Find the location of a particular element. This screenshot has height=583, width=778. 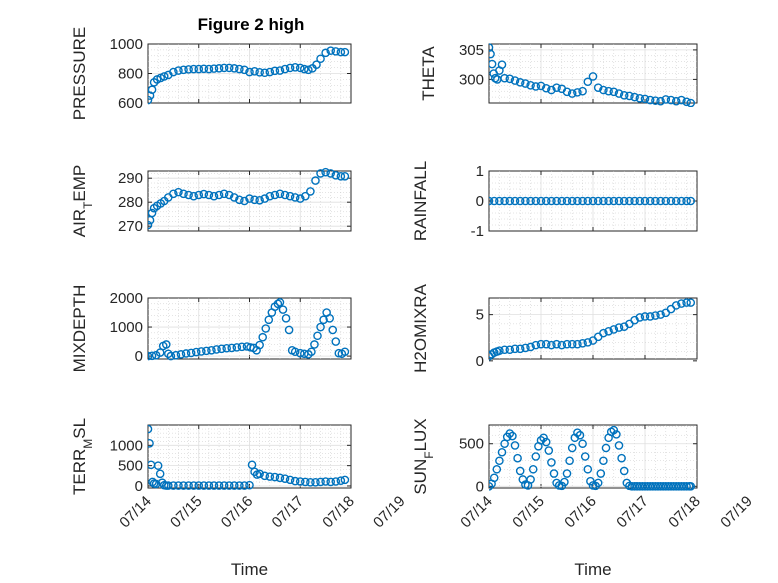

panel-4-ytick-label: 1 is located at coordinates (480, 171).